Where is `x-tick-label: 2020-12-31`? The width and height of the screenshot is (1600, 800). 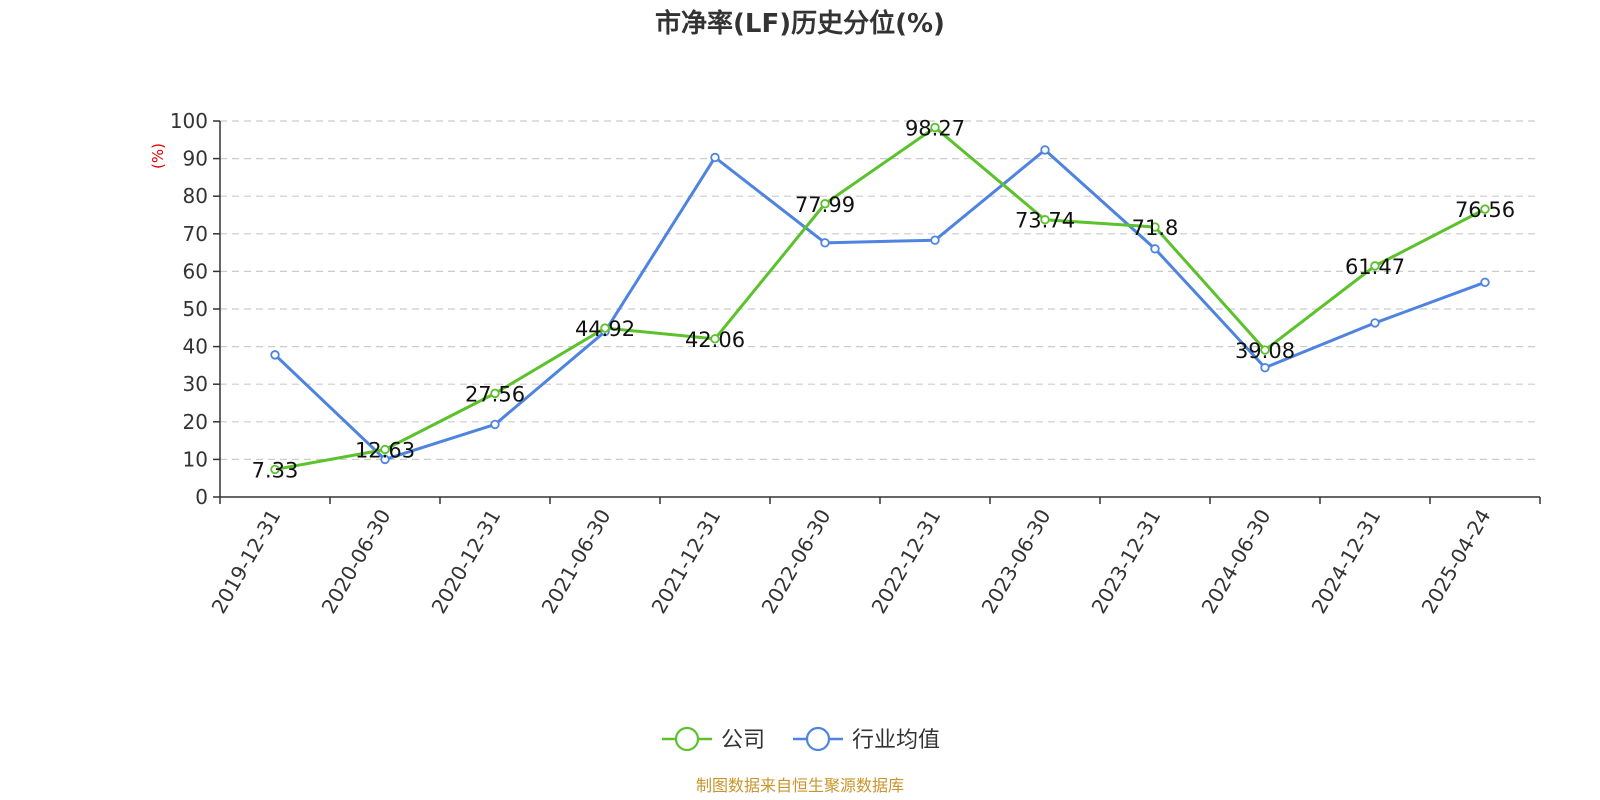
x-tick-label: 2020-12-31 is located at coordinates (465, 561).